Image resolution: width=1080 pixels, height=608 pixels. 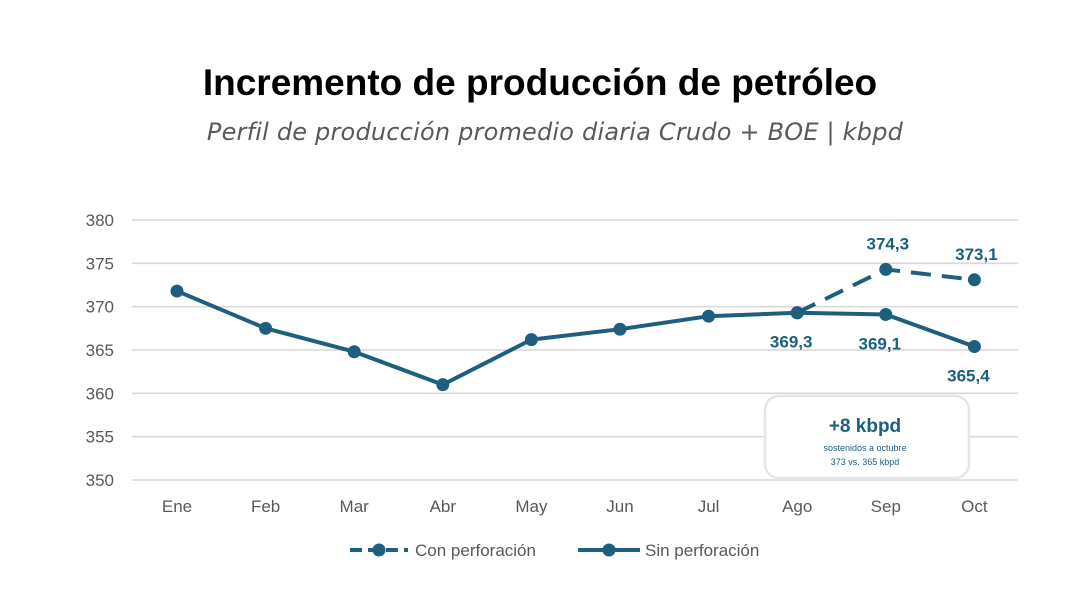 What do you see at coordinates (797, 506) in the screenshot?
I see `x-tick-label: Ago` at bounding box center [797, 506].